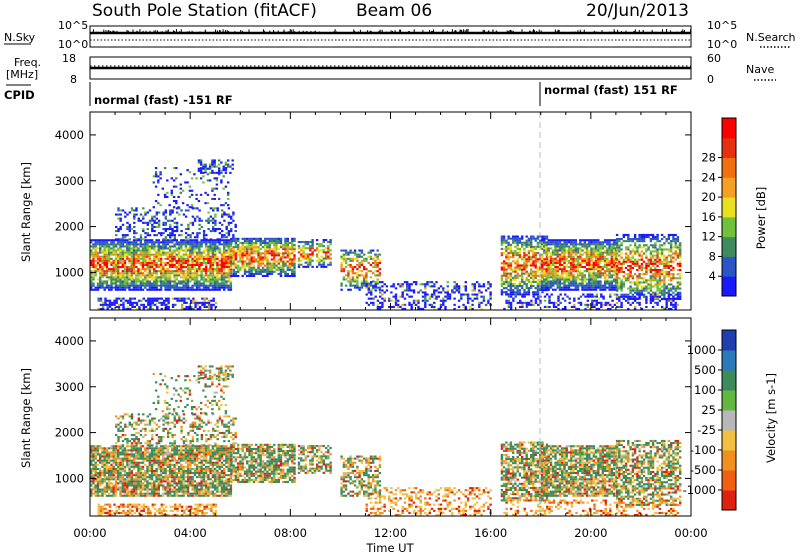 The width and height of the screenshot is (800, 554). I want to click on noise-panel, so click(390, 36).